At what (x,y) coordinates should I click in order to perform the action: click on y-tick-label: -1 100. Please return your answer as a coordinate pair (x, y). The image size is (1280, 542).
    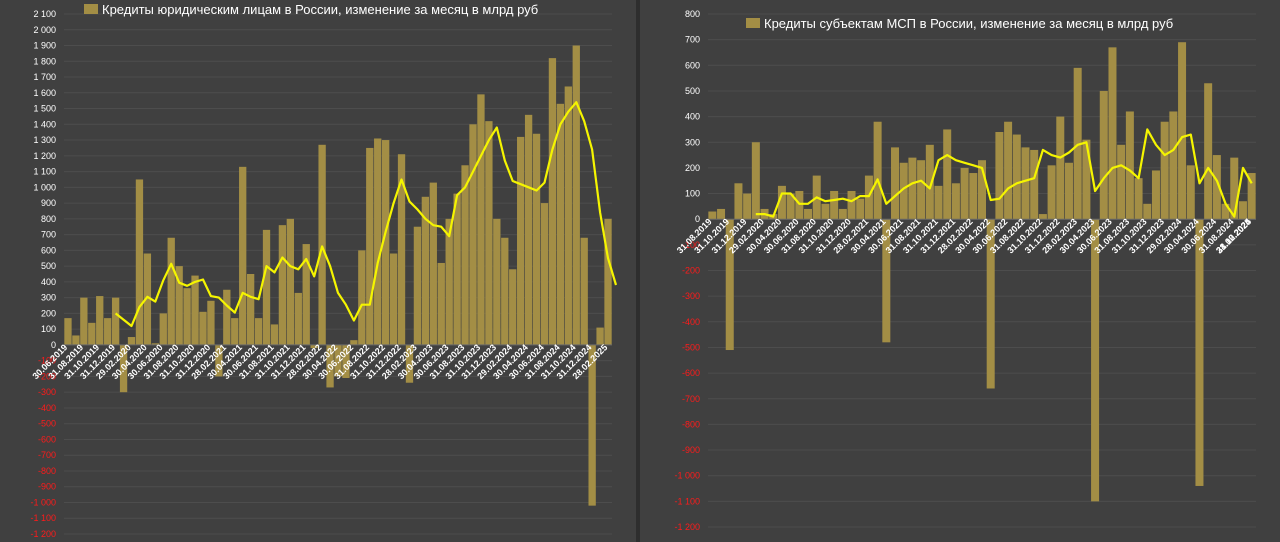
    Looking at the image, I should click on (43, 518).